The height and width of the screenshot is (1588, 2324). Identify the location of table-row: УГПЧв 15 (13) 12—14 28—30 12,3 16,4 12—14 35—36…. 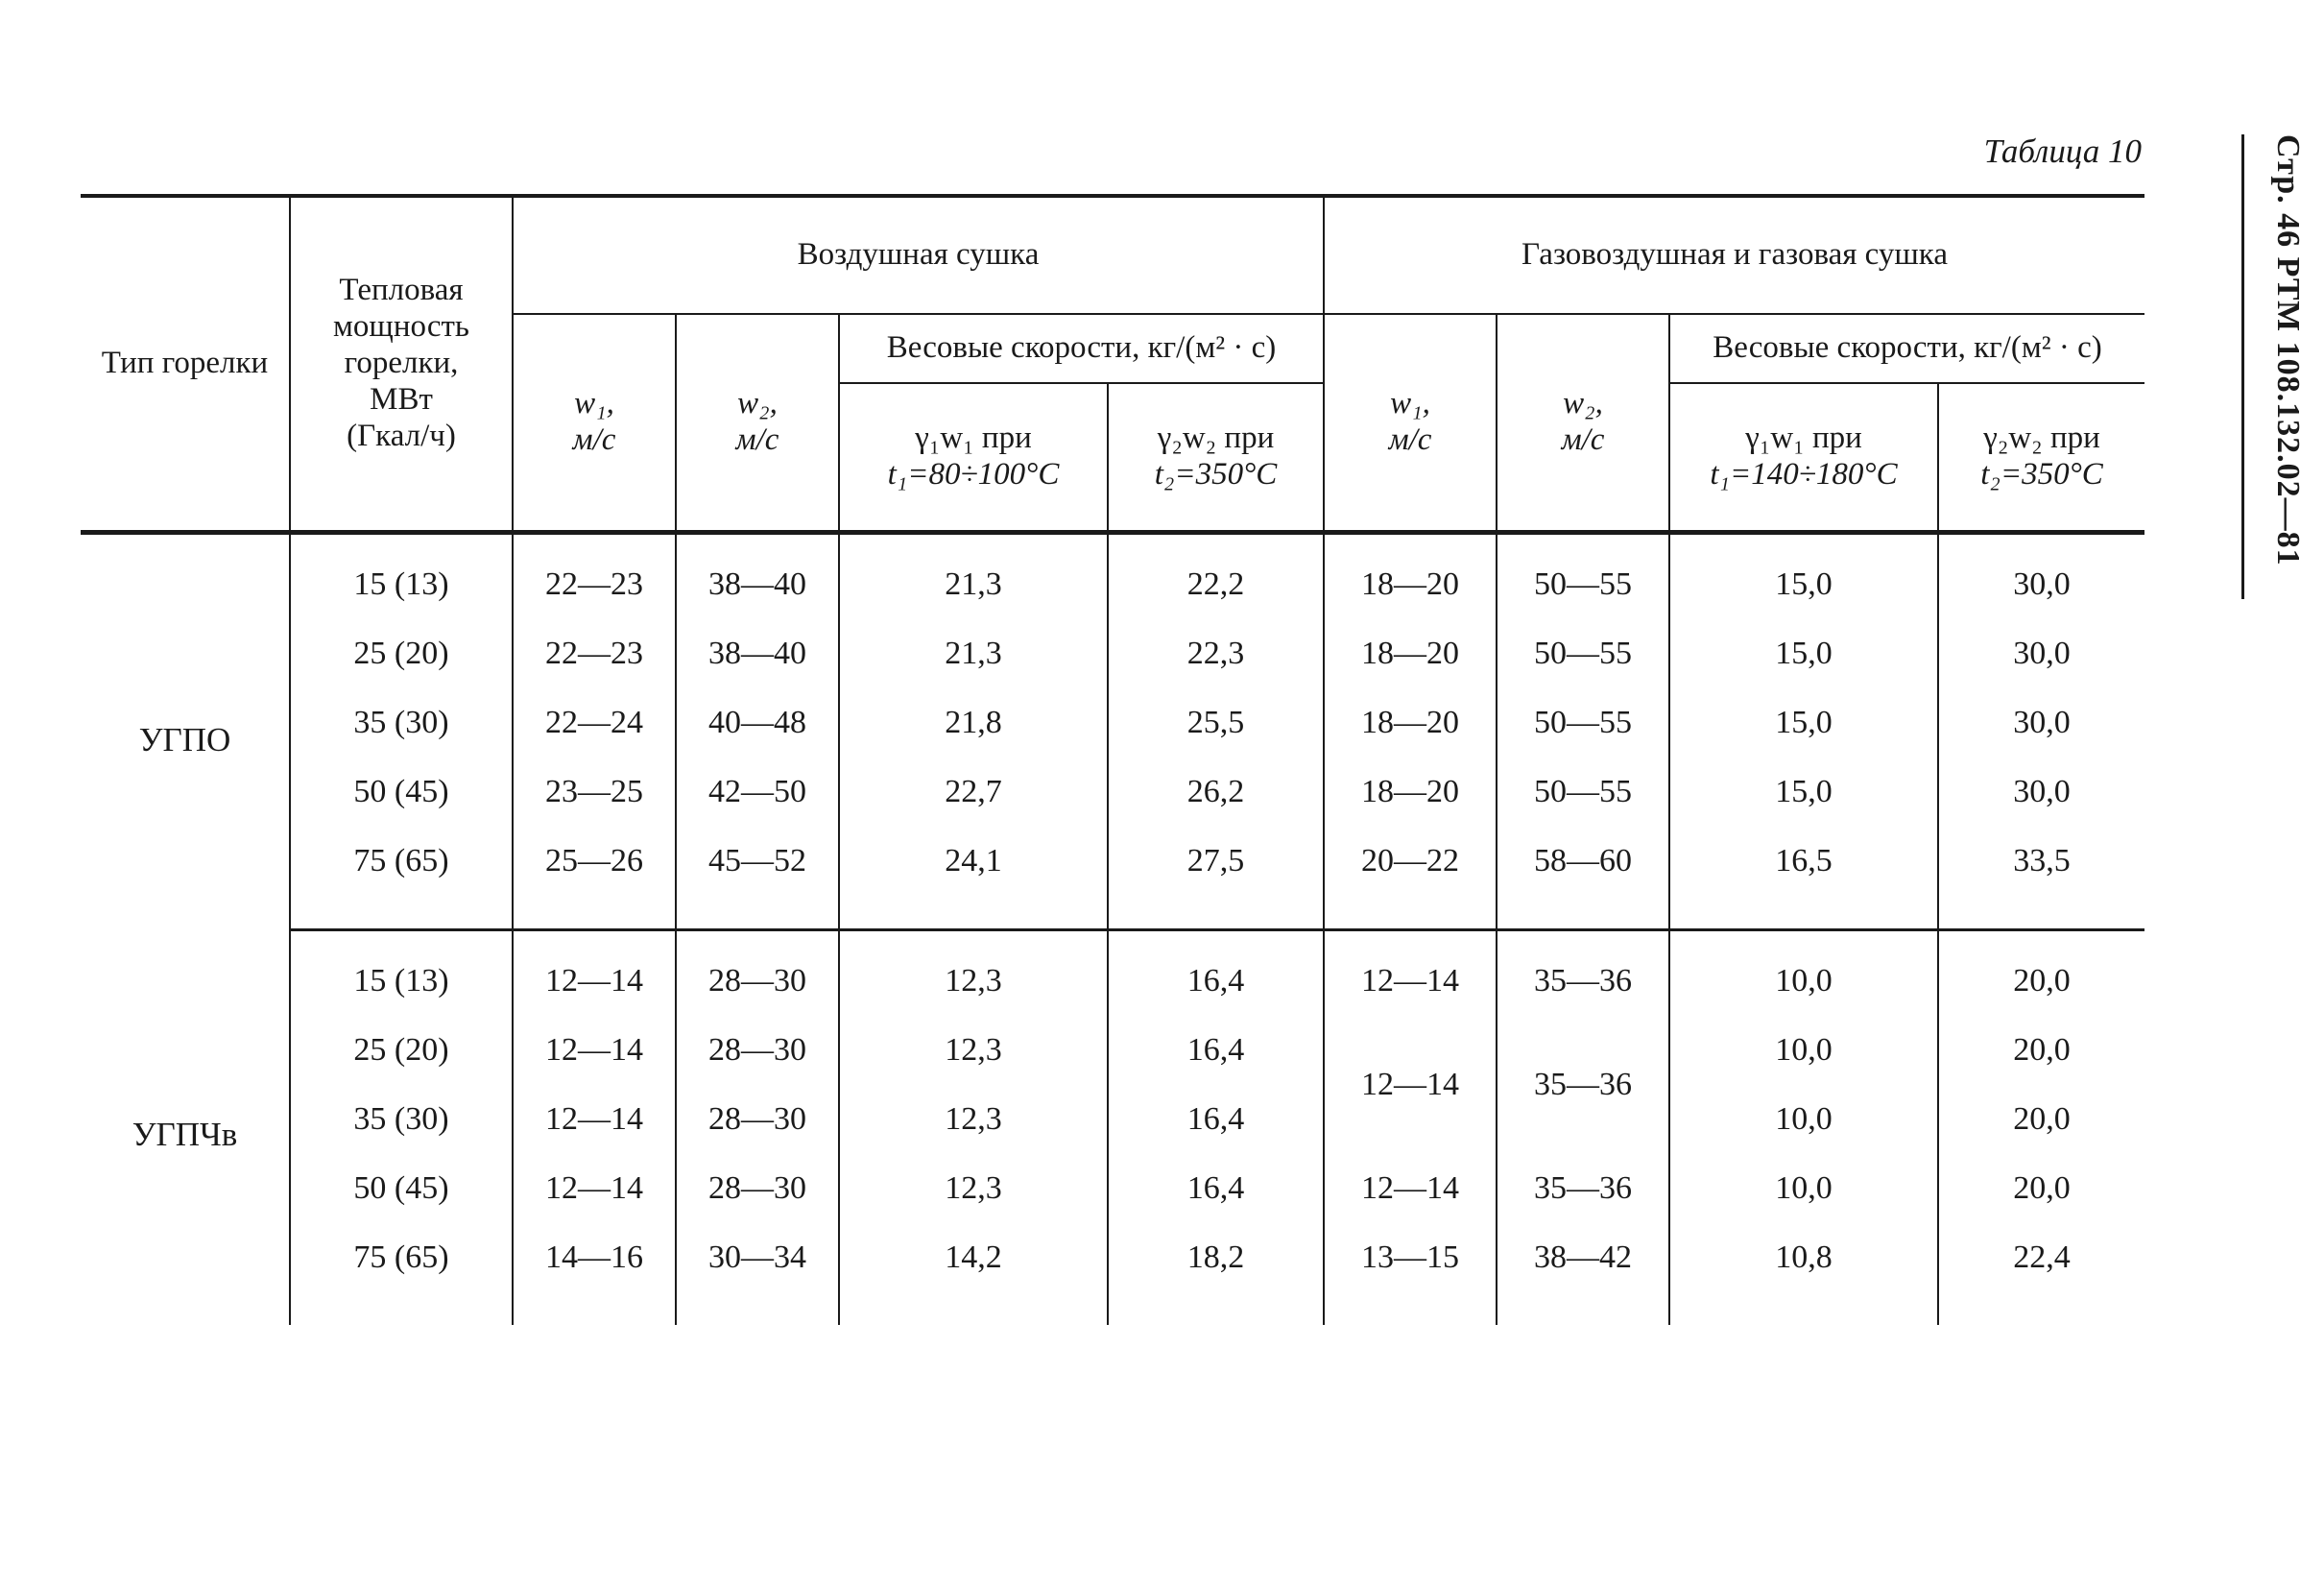
(1113, 1041).